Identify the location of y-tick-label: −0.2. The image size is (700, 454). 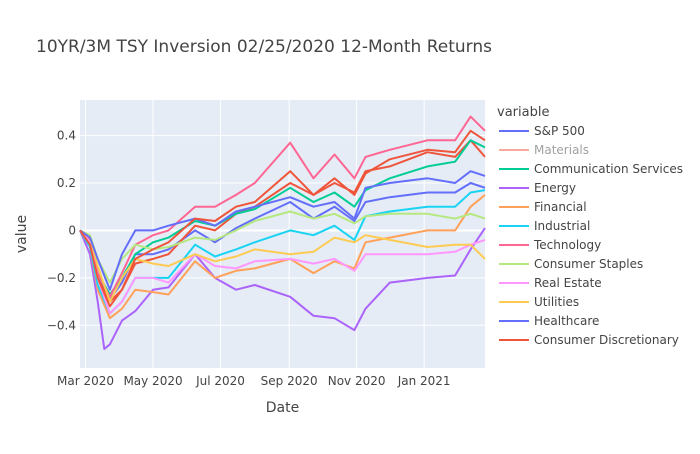
(61, 278).